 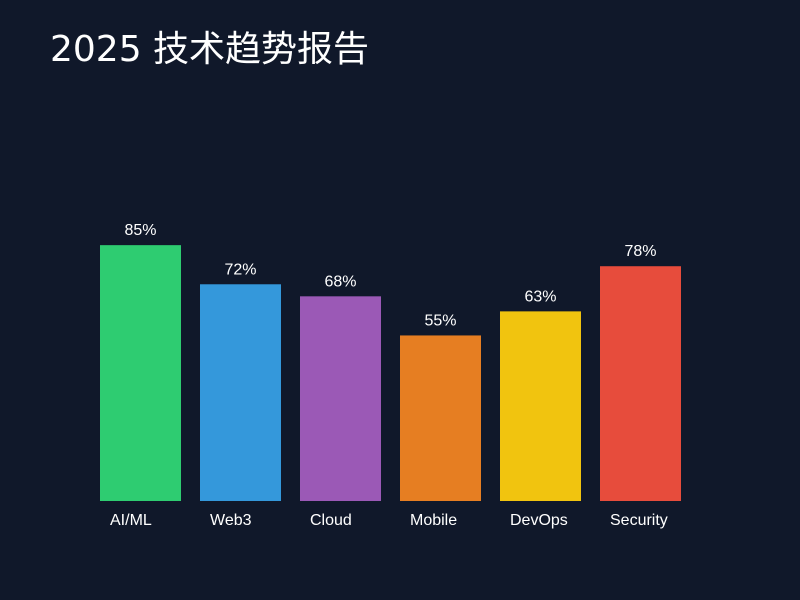 I want to click on bar-mobile, so click(x=440, y=418).